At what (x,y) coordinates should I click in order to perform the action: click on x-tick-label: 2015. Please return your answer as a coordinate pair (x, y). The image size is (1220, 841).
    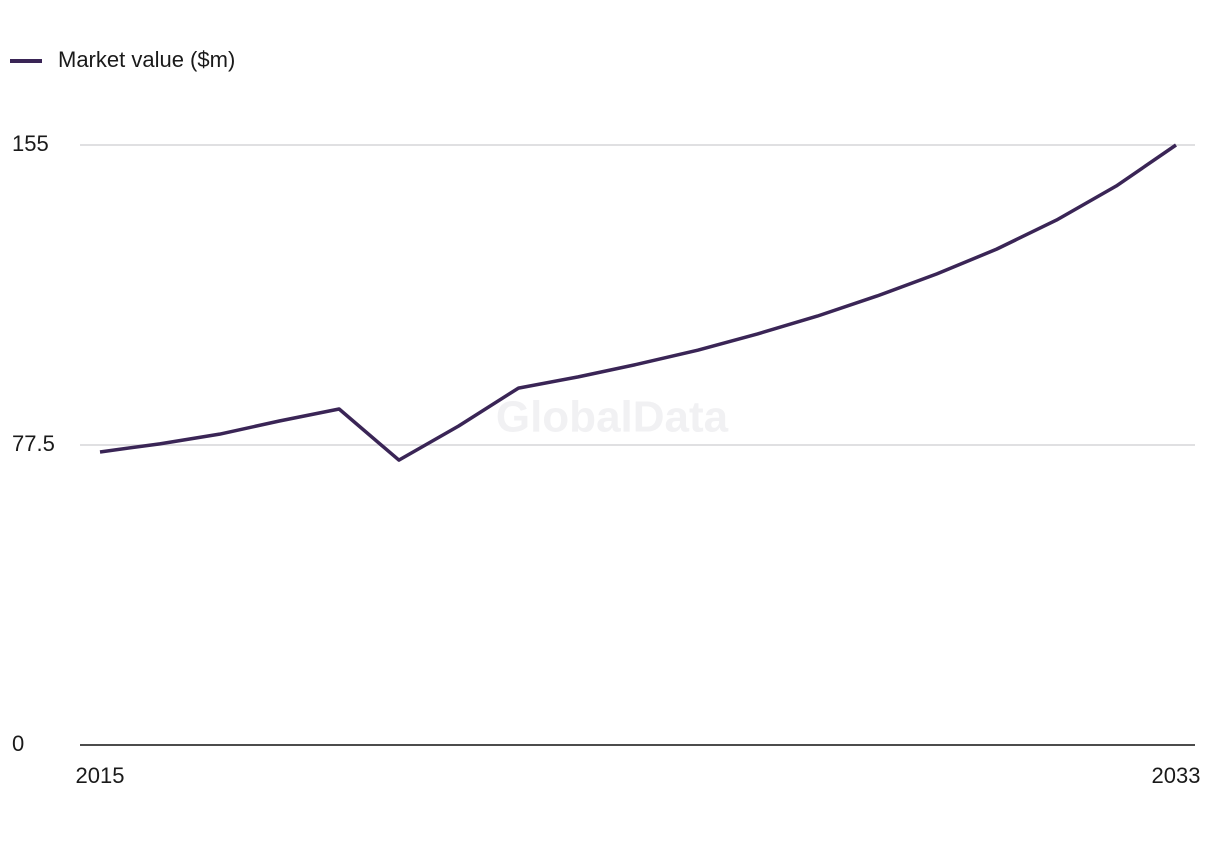
    Looking at the image, I should click on (100, 775).